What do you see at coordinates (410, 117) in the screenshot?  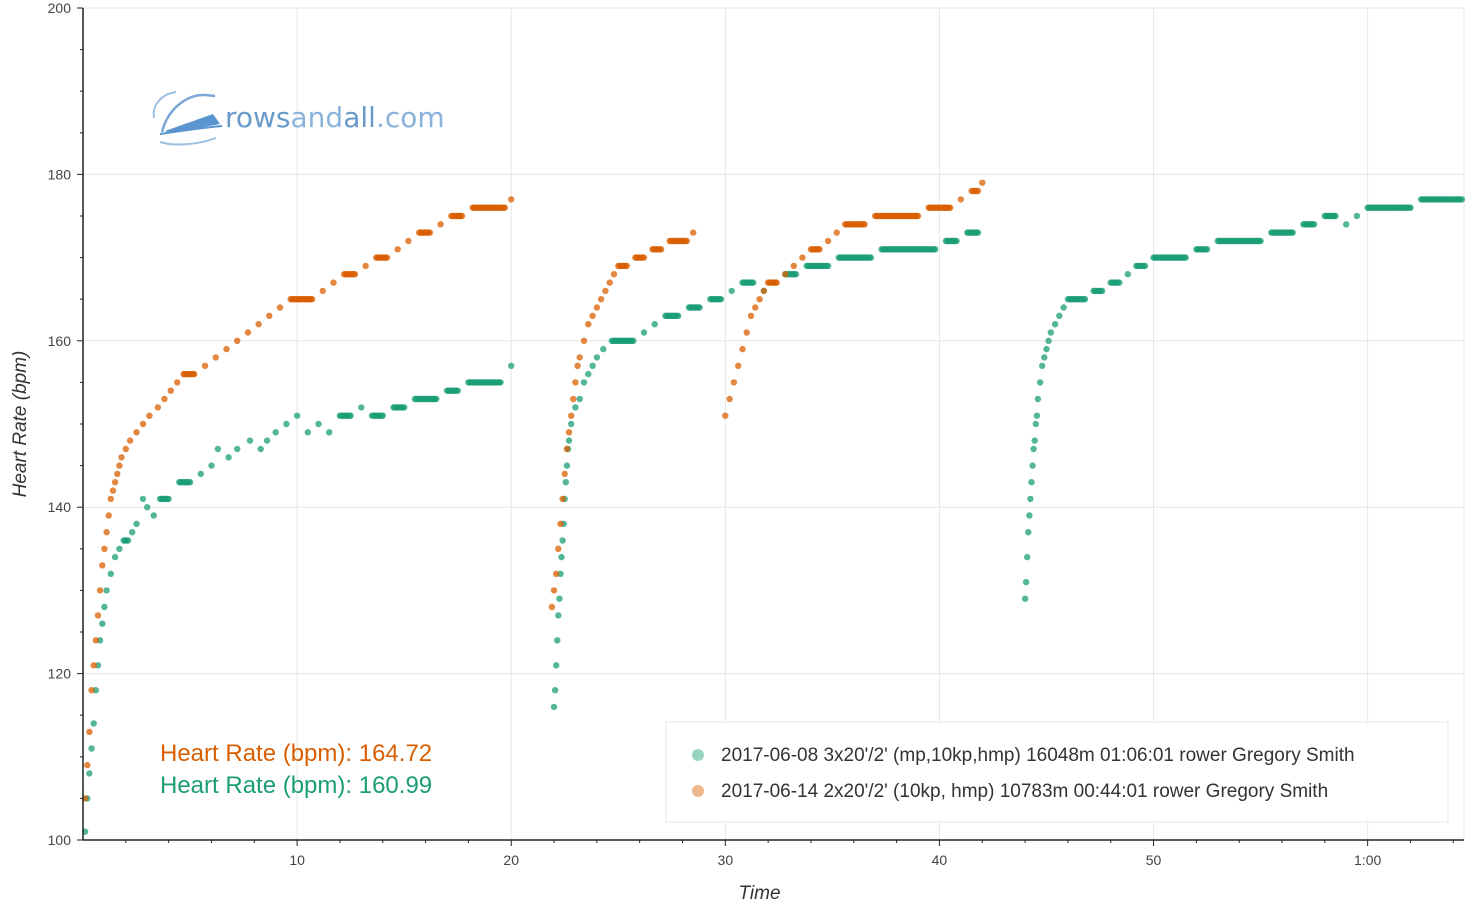 I see `logo-word-com: .com` at bounding box center [410, 117].